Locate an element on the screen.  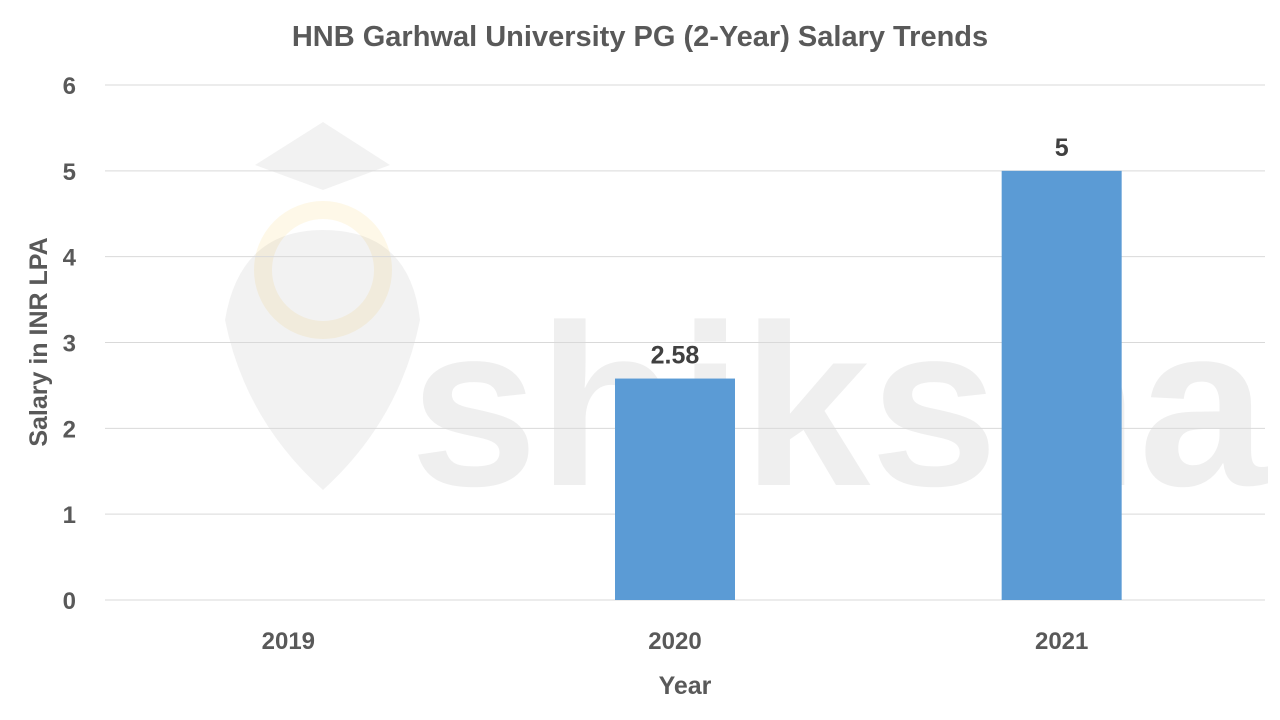
y-axis-label: Salary in INR LPA is located at coordinates (39, 341).